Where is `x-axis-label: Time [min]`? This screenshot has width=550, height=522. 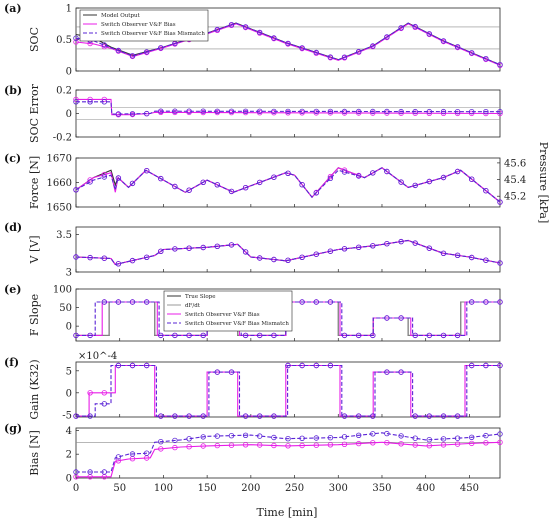
x-axis-label: Time [min] is located at coordinates (287, 512).